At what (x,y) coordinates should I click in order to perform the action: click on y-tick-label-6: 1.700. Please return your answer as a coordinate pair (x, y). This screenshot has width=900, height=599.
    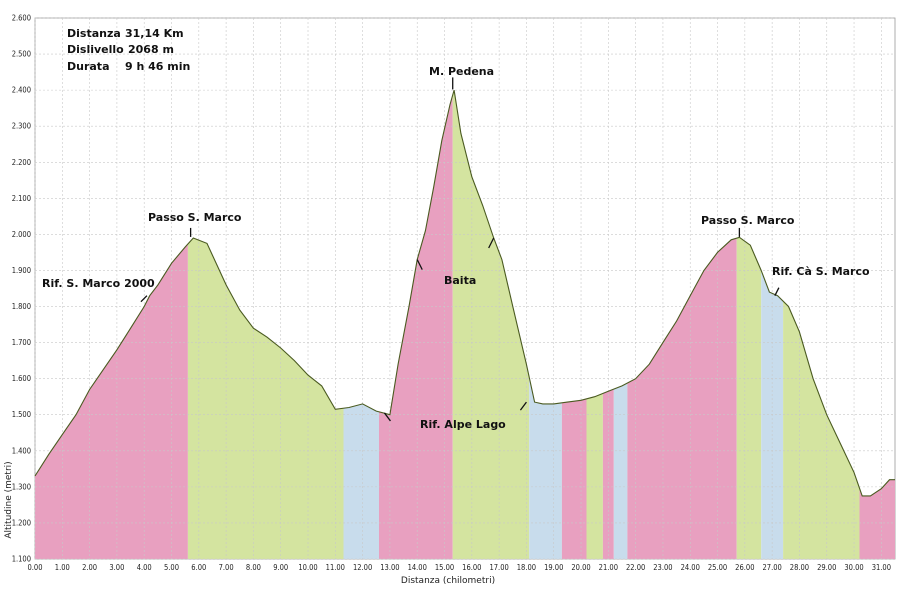
    Looking at the image, I should click on (21, 342).